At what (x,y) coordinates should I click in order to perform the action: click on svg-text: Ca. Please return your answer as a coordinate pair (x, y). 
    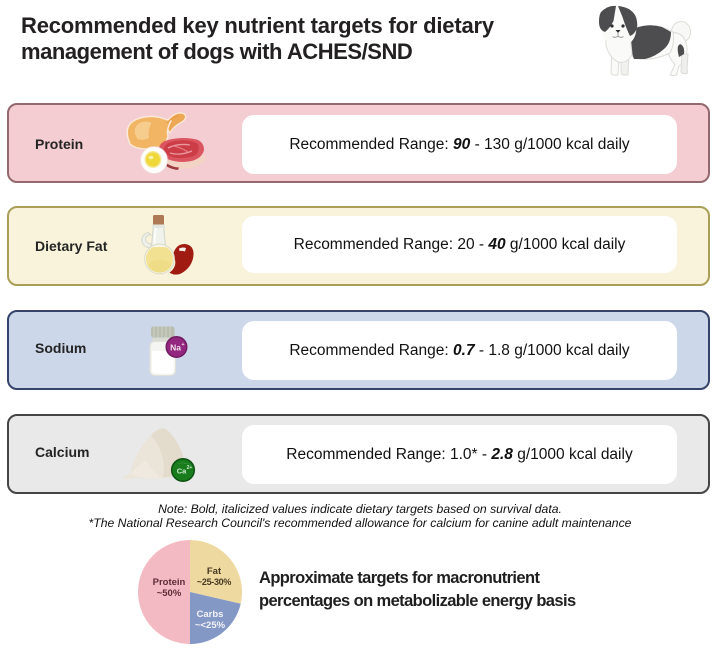
    Looking at the image, I should click on (182, 471).